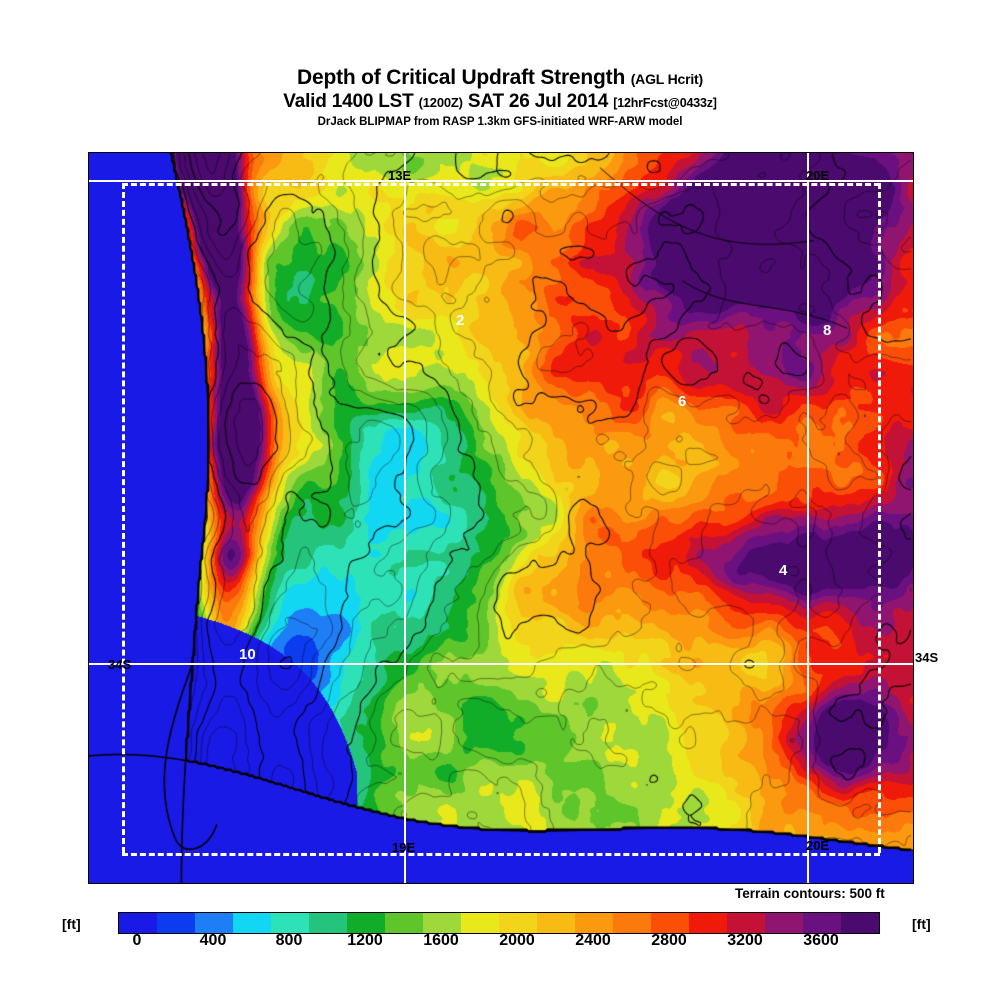 The width and height of the screenshot is (1000, 1000). What do you see at coordinates (501, 181) in the screenshot?
I see `gridline-lat-top` at bounding box center [501, 181].